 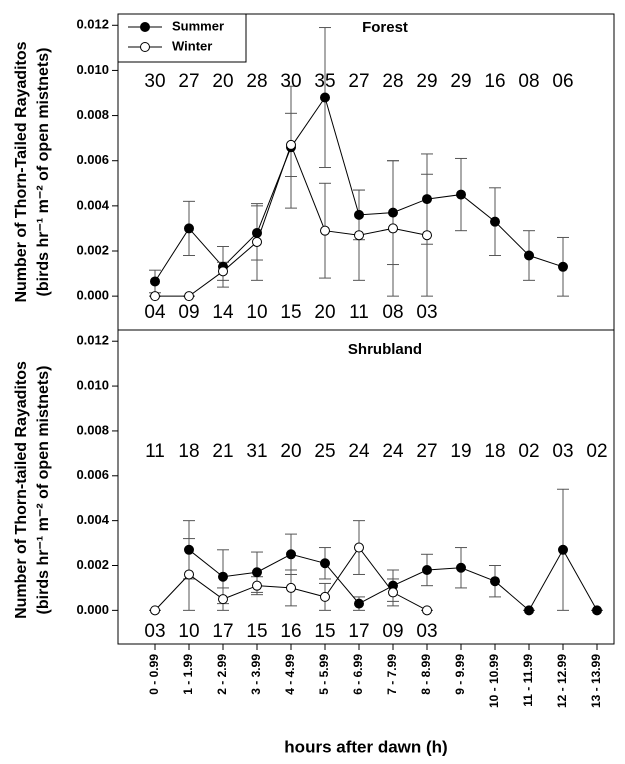 What do you see at coordinates (358, 674) in the screenshot?
I see `x-tick-label: 6 - 6.99` at bounding box center [358, 674].